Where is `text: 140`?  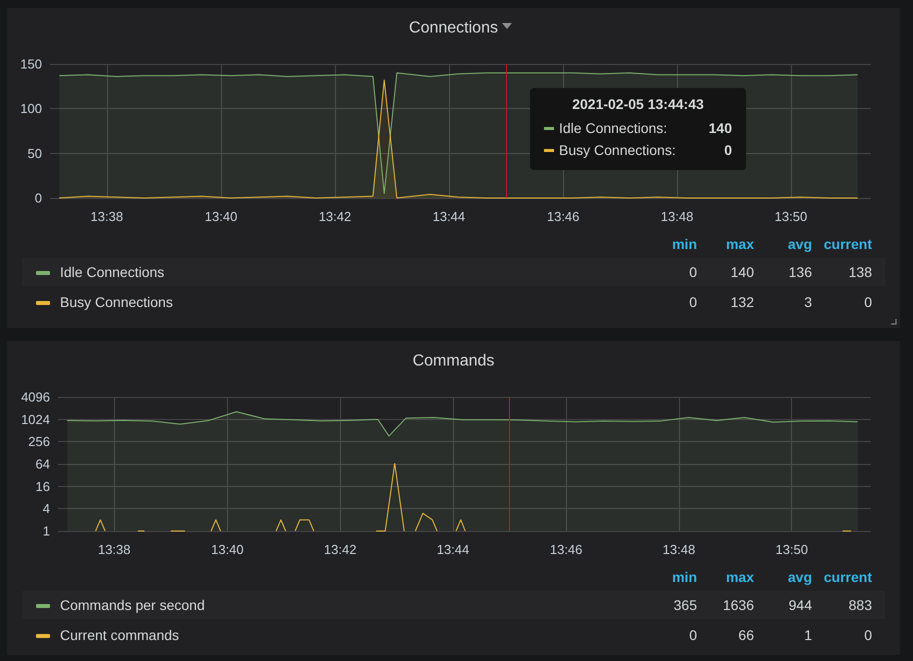 text: 140 is located at coordinates (742, 272).